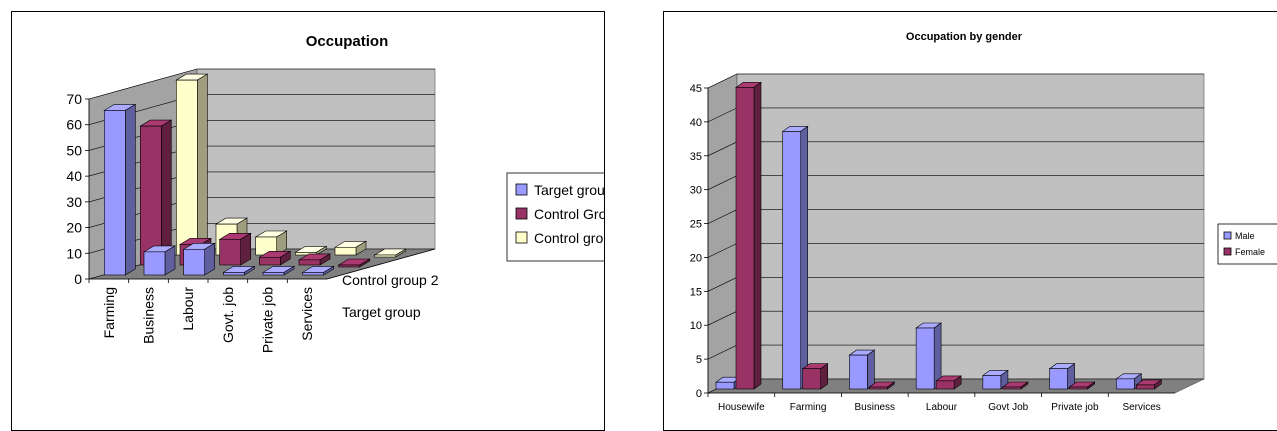  What do you see at coordinates (1250, 252) in the screenshot?
I see `legend-label-female: Female` at bounding box center [1250, 252].